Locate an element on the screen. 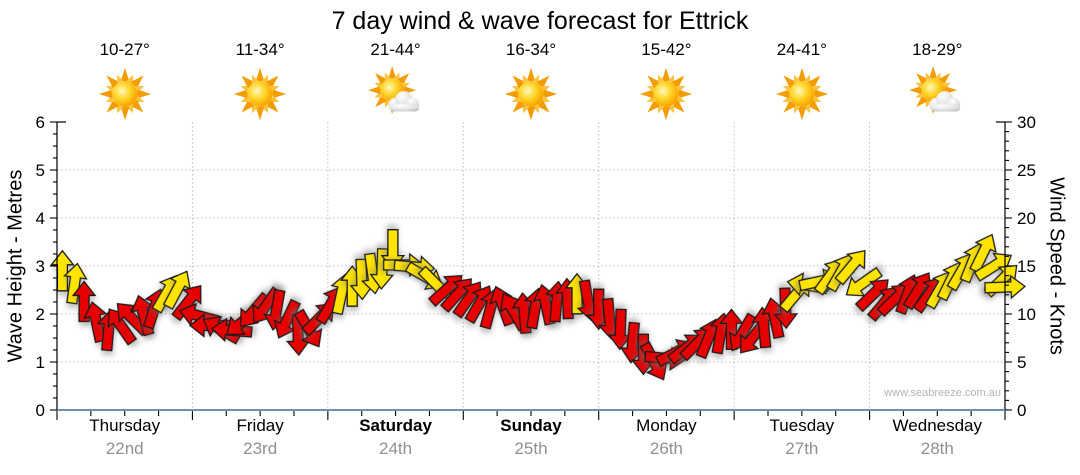 This screenshot has height=475, width=1080. day-date: 24th is located at coordinates (396, 448).